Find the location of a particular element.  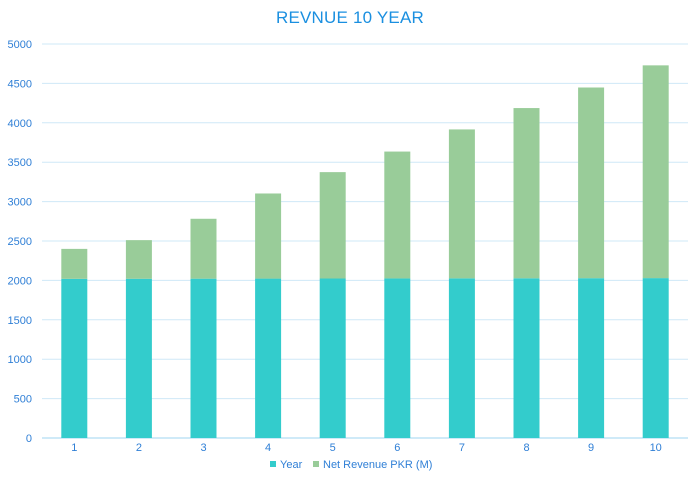

x-tick-label: 2 is located at coordinates (139, 448).